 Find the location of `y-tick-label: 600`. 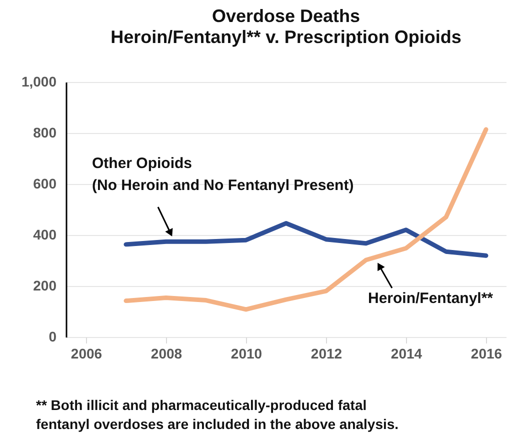

y-tick-label: 600 is located at coordinates (45, 184).